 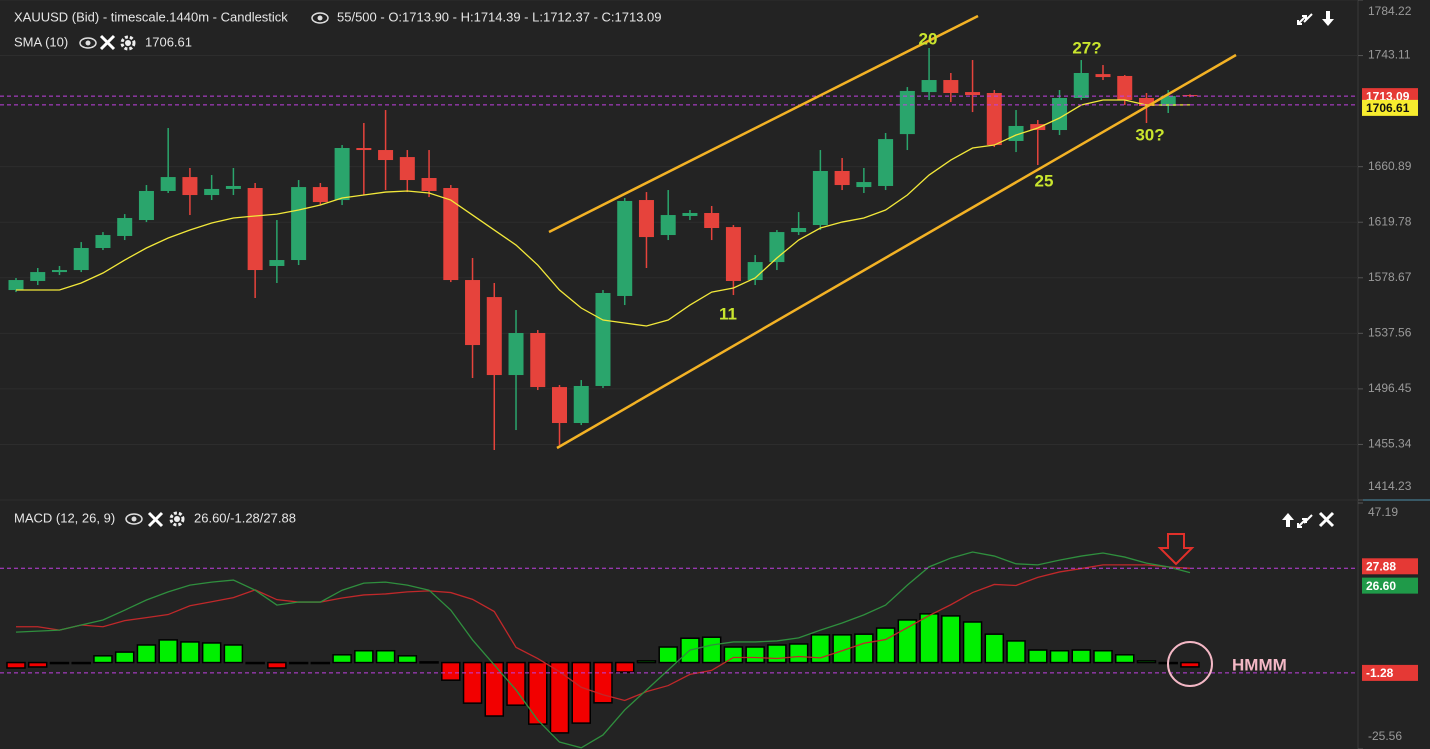 I want to click on move-down-icon, so click(x=1328, y=18).